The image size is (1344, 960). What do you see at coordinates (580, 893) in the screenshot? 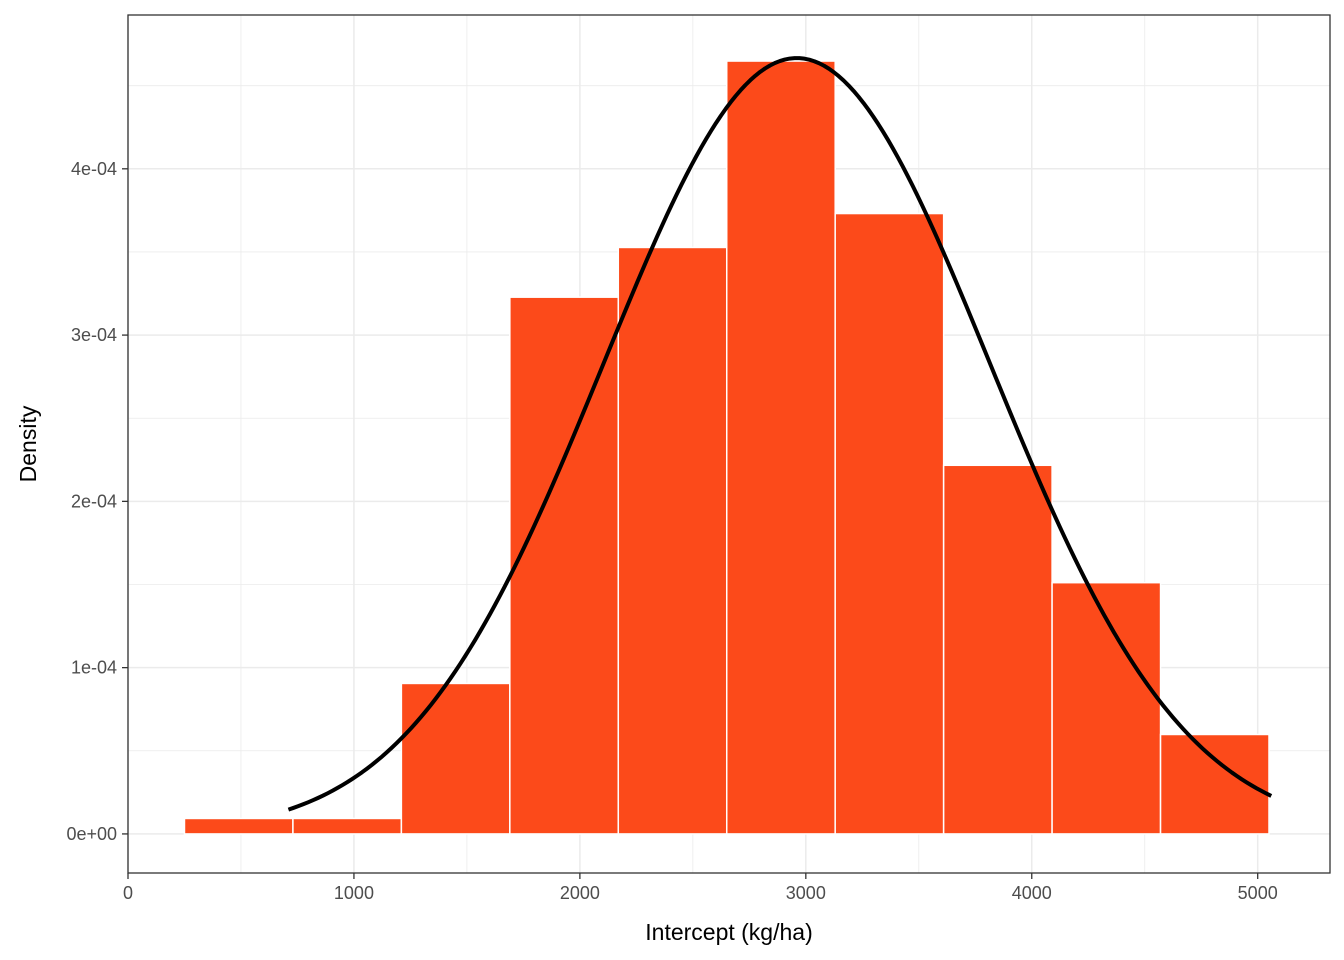
I see `x-tick-label: 2000` at bounding box center [580, 893].